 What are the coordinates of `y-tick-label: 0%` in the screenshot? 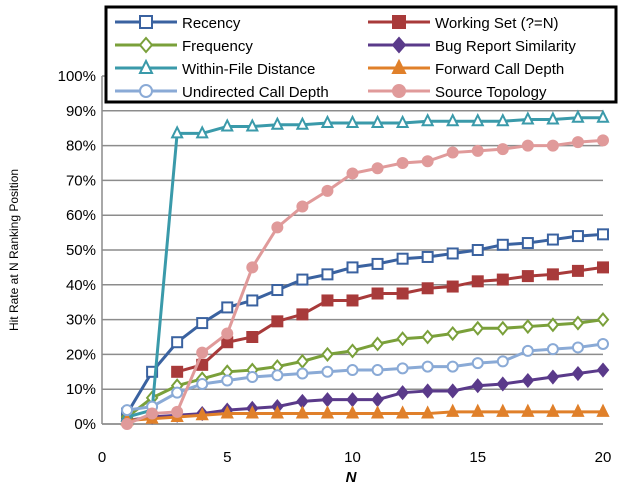 It's located at (85, 424).